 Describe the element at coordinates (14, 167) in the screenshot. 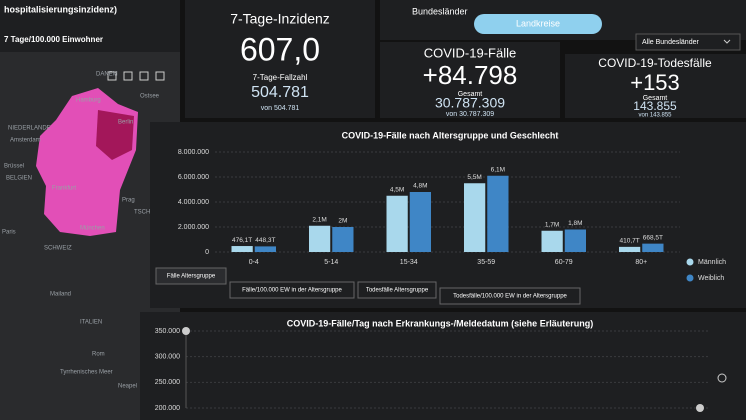

I see `map-label: Brüssel` at that location.